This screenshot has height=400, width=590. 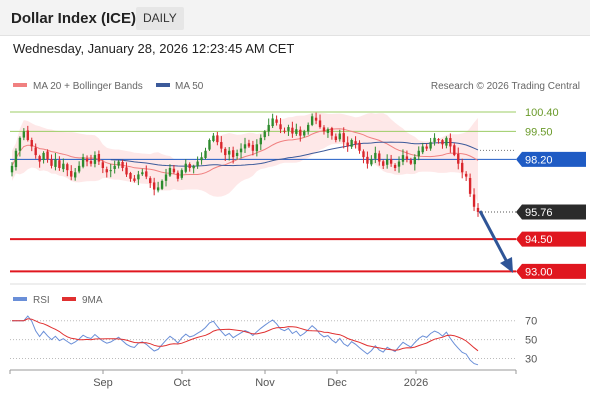 I want to click on level-box-93.00, so click(x=551, y=271).